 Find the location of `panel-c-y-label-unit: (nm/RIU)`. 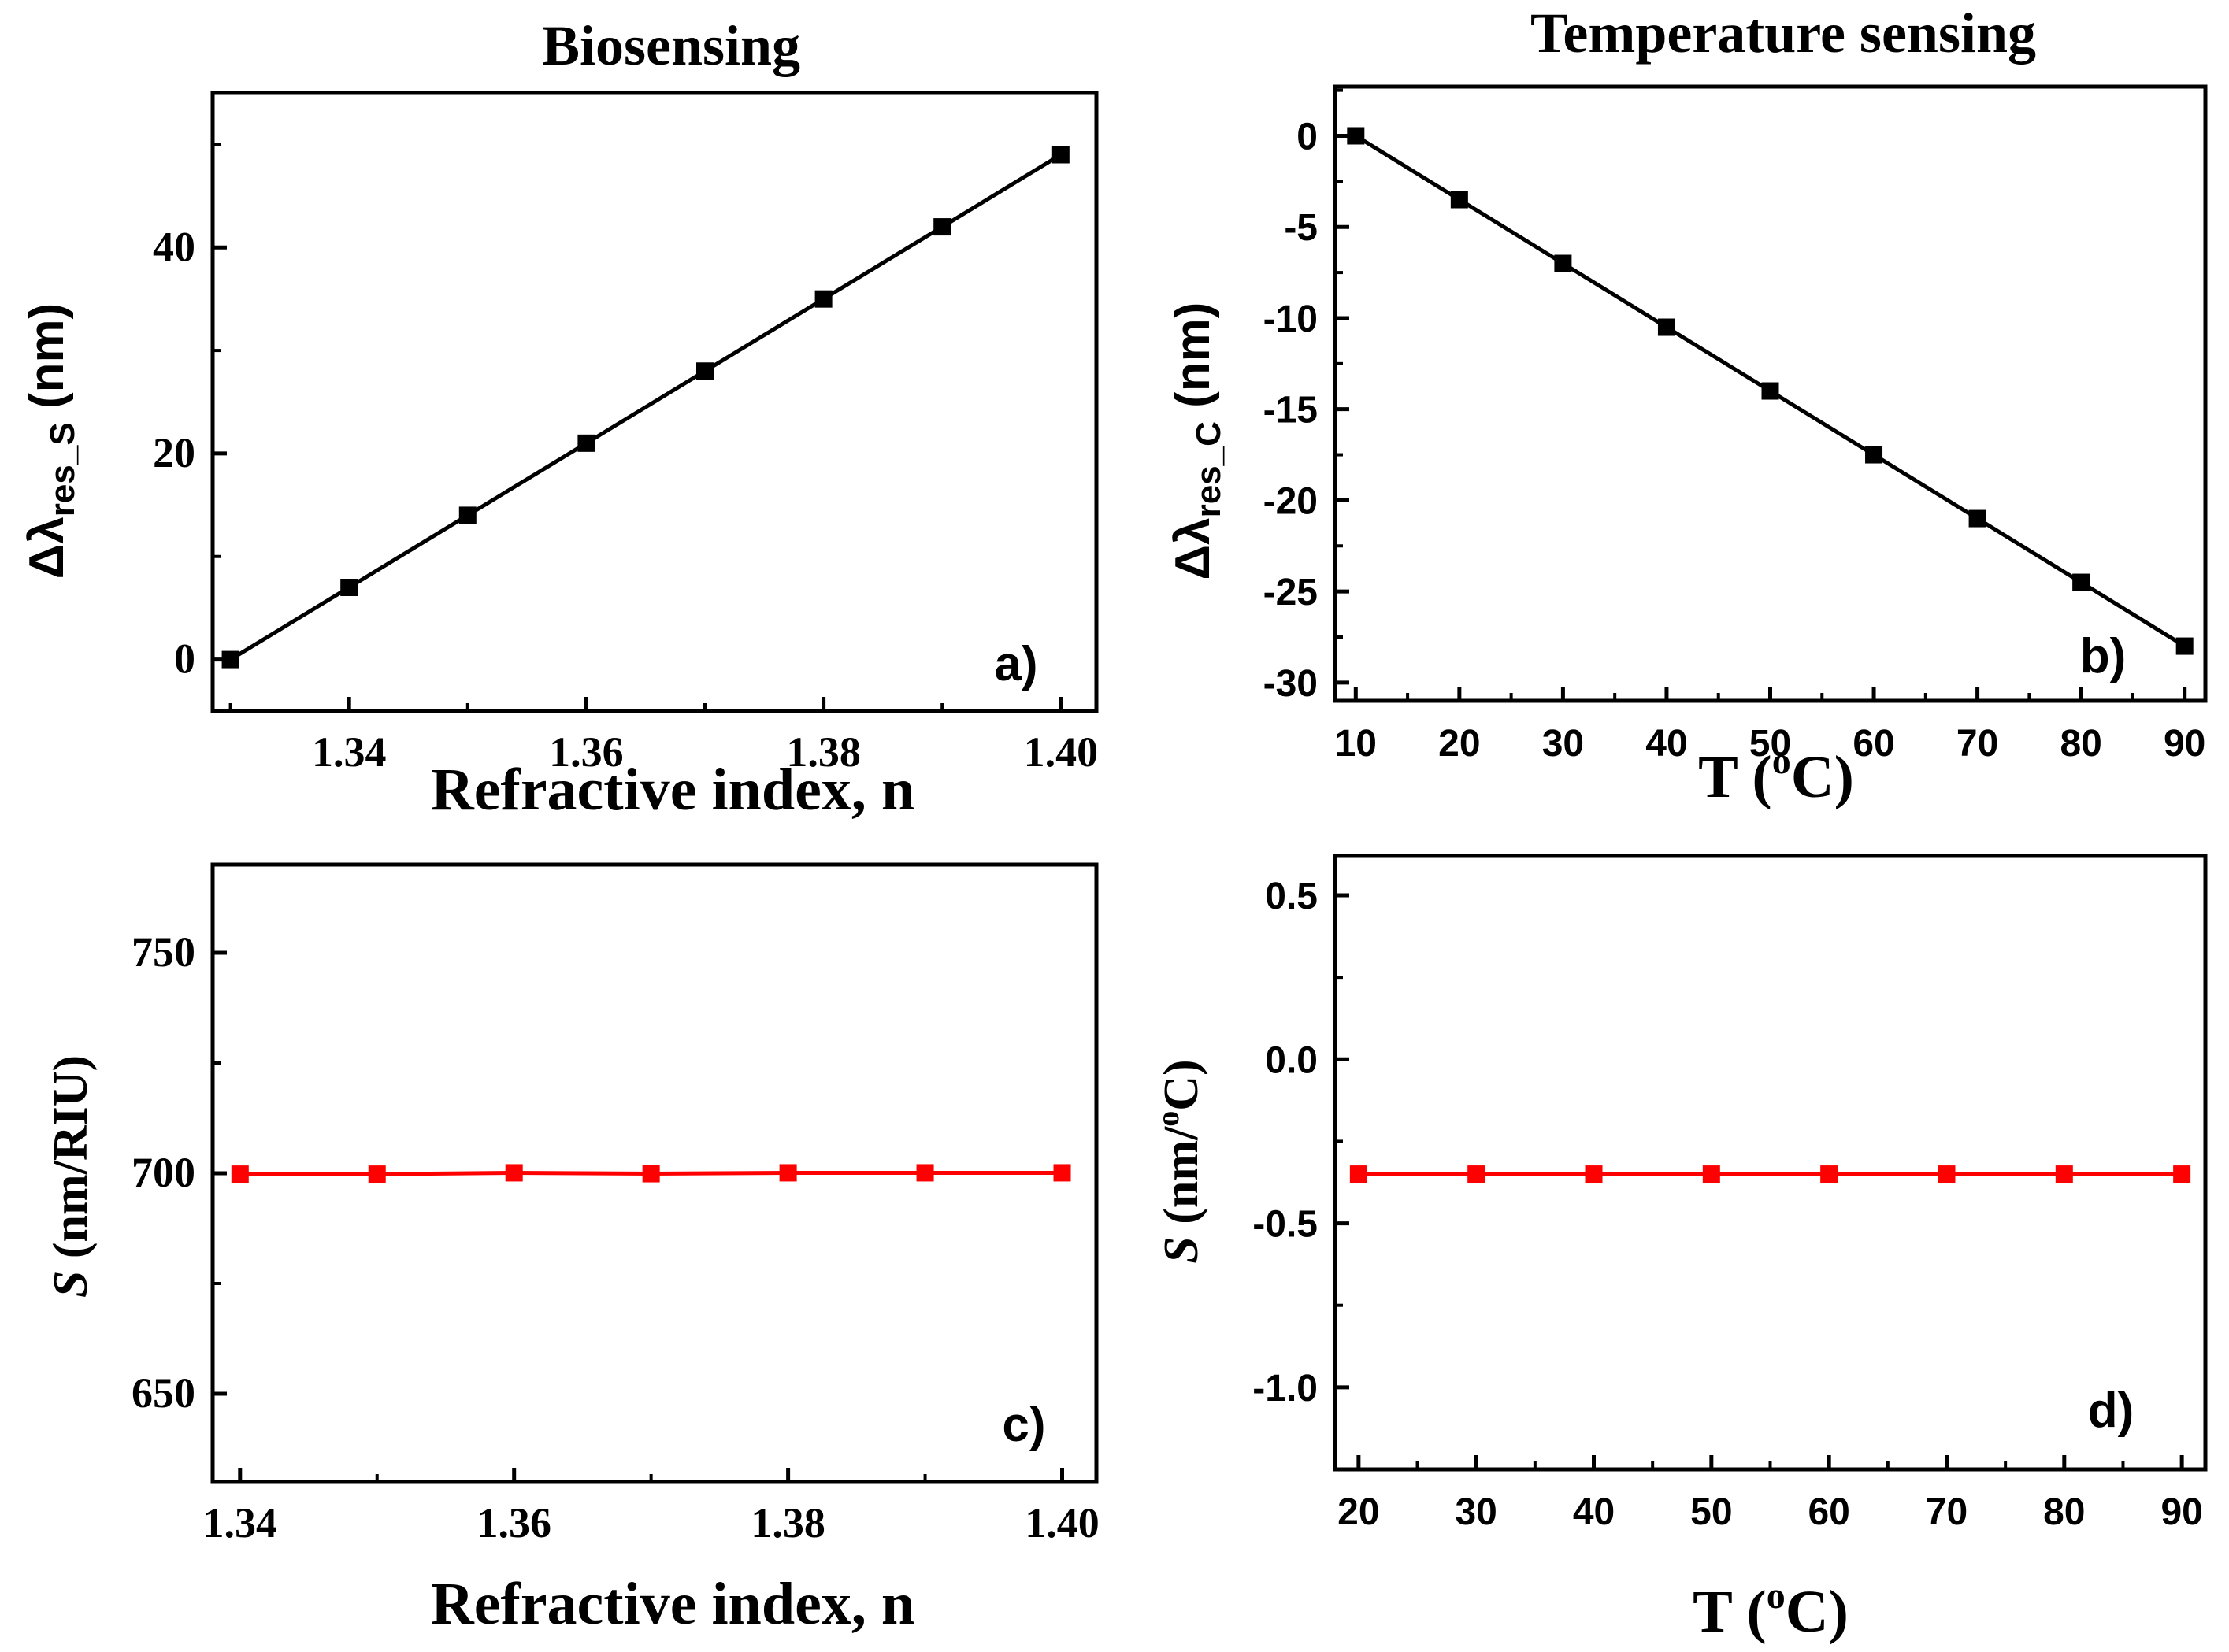

panel-c-y-label-unit: (nm/RIU) is located at coordinates (71, 1163).